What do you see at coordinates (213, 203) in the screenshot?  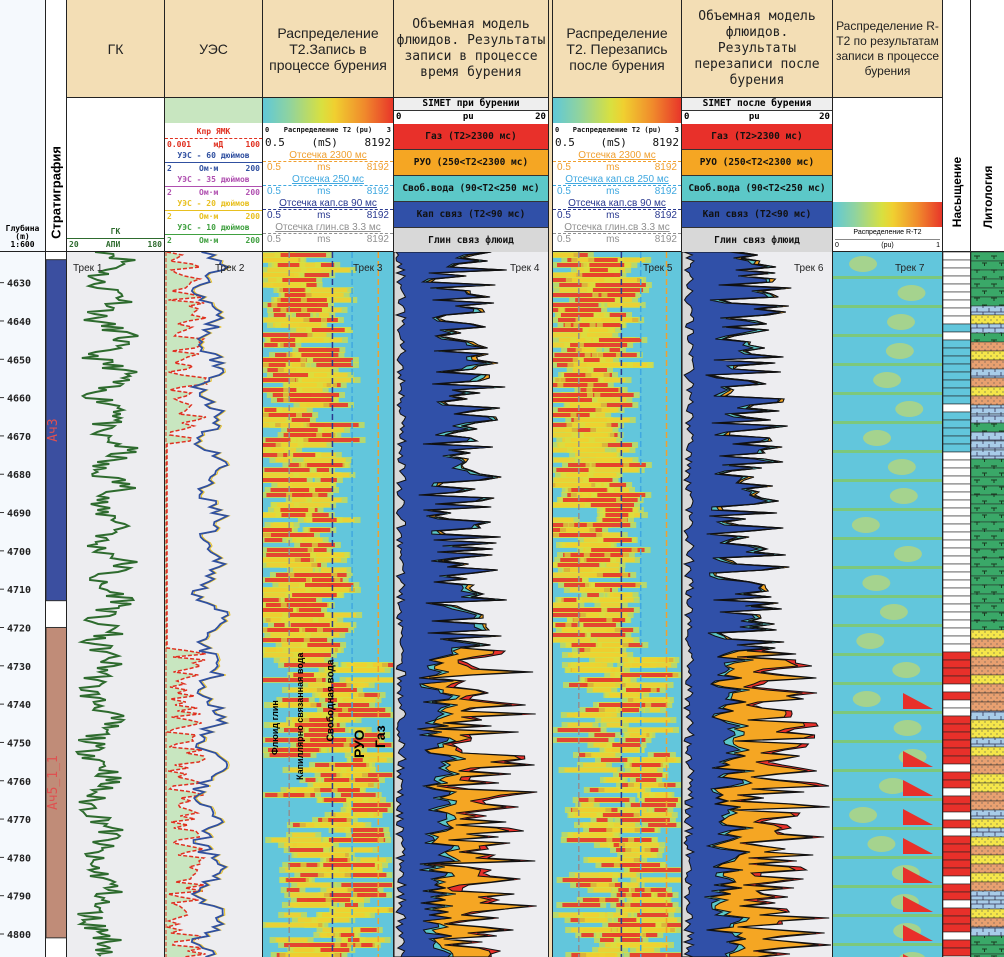 I see `ues-curve-name: УЭС - 20 дюймов` at bounding box center [213, 203].